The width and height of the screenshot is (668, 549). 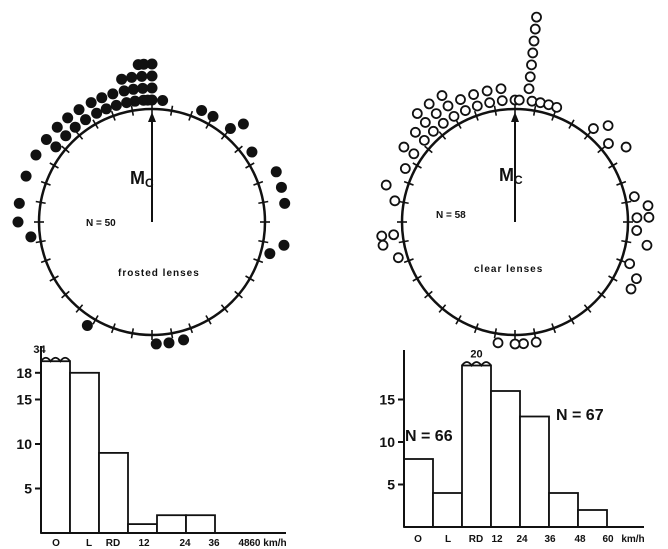 I want to click on y-tick-label: 15, so click(x=387, y=400).